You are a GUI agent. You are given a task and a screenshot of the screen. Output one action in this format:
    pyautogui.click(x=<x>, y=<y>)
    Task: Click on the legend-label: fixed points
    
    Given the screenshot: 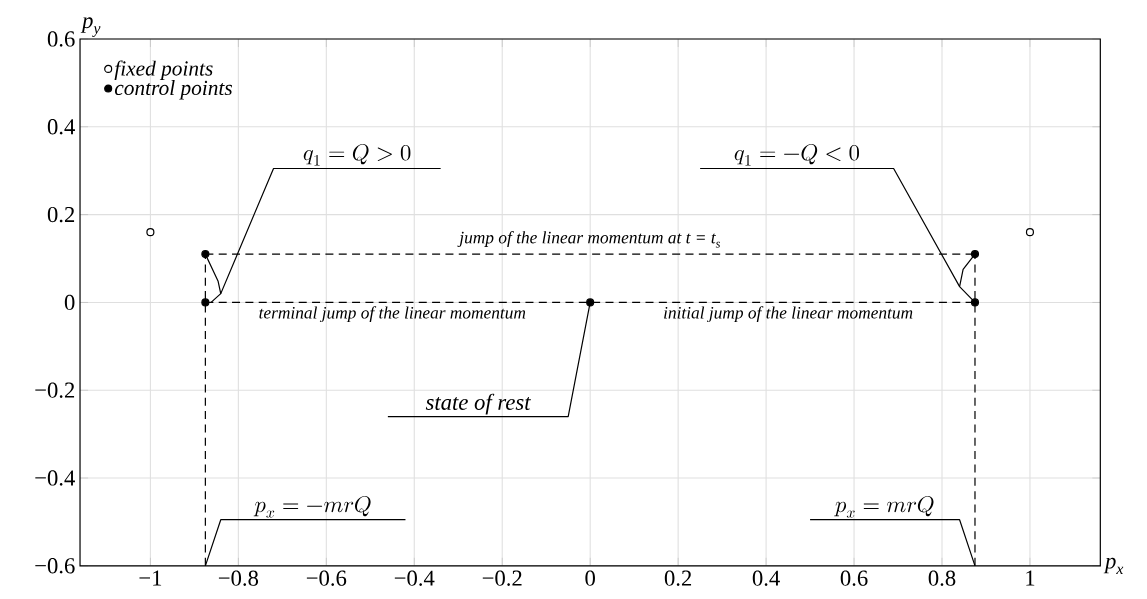 What is the action you would take?
    pyautogui.click(x=163, y=70)
    